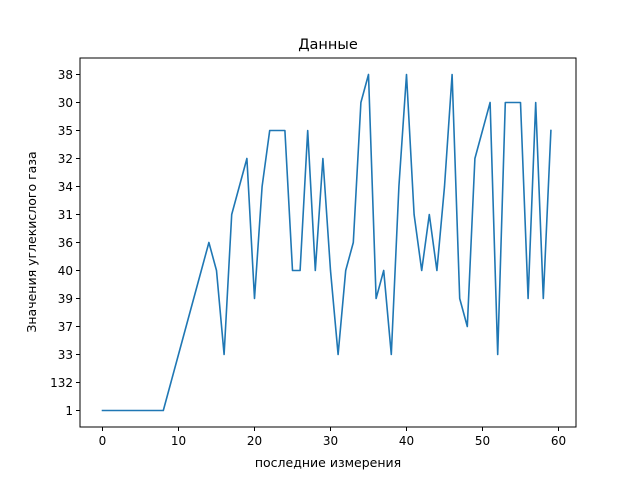 The height and width of the screenshot is (480, 640). What do you see at coordinates (328, 45) in the screenshot?
I see `chart-title: Данные` at bounding box center [328, 45].